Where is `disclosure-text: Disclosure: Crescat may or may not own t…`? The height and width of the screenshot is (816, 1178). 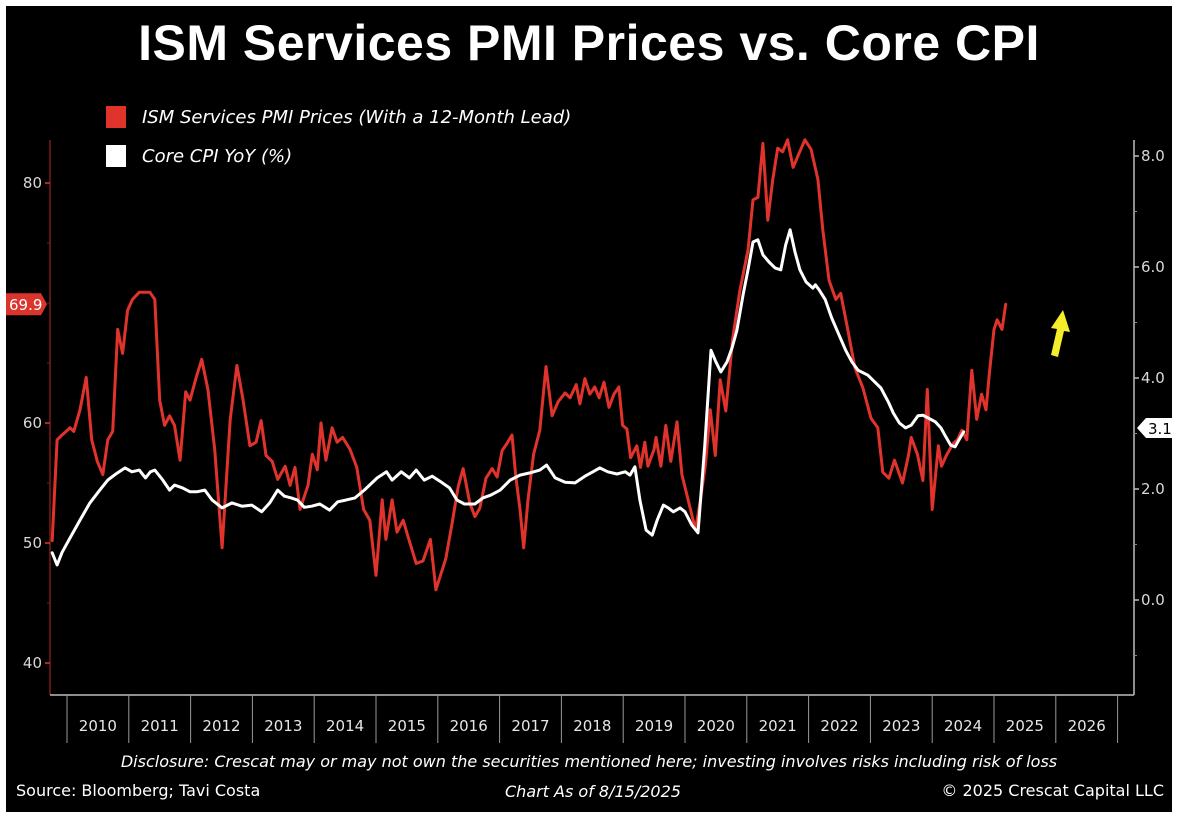 disclosure-text: Disclosure: Crescat may or may not own t… is located at coordinates (589, 761).